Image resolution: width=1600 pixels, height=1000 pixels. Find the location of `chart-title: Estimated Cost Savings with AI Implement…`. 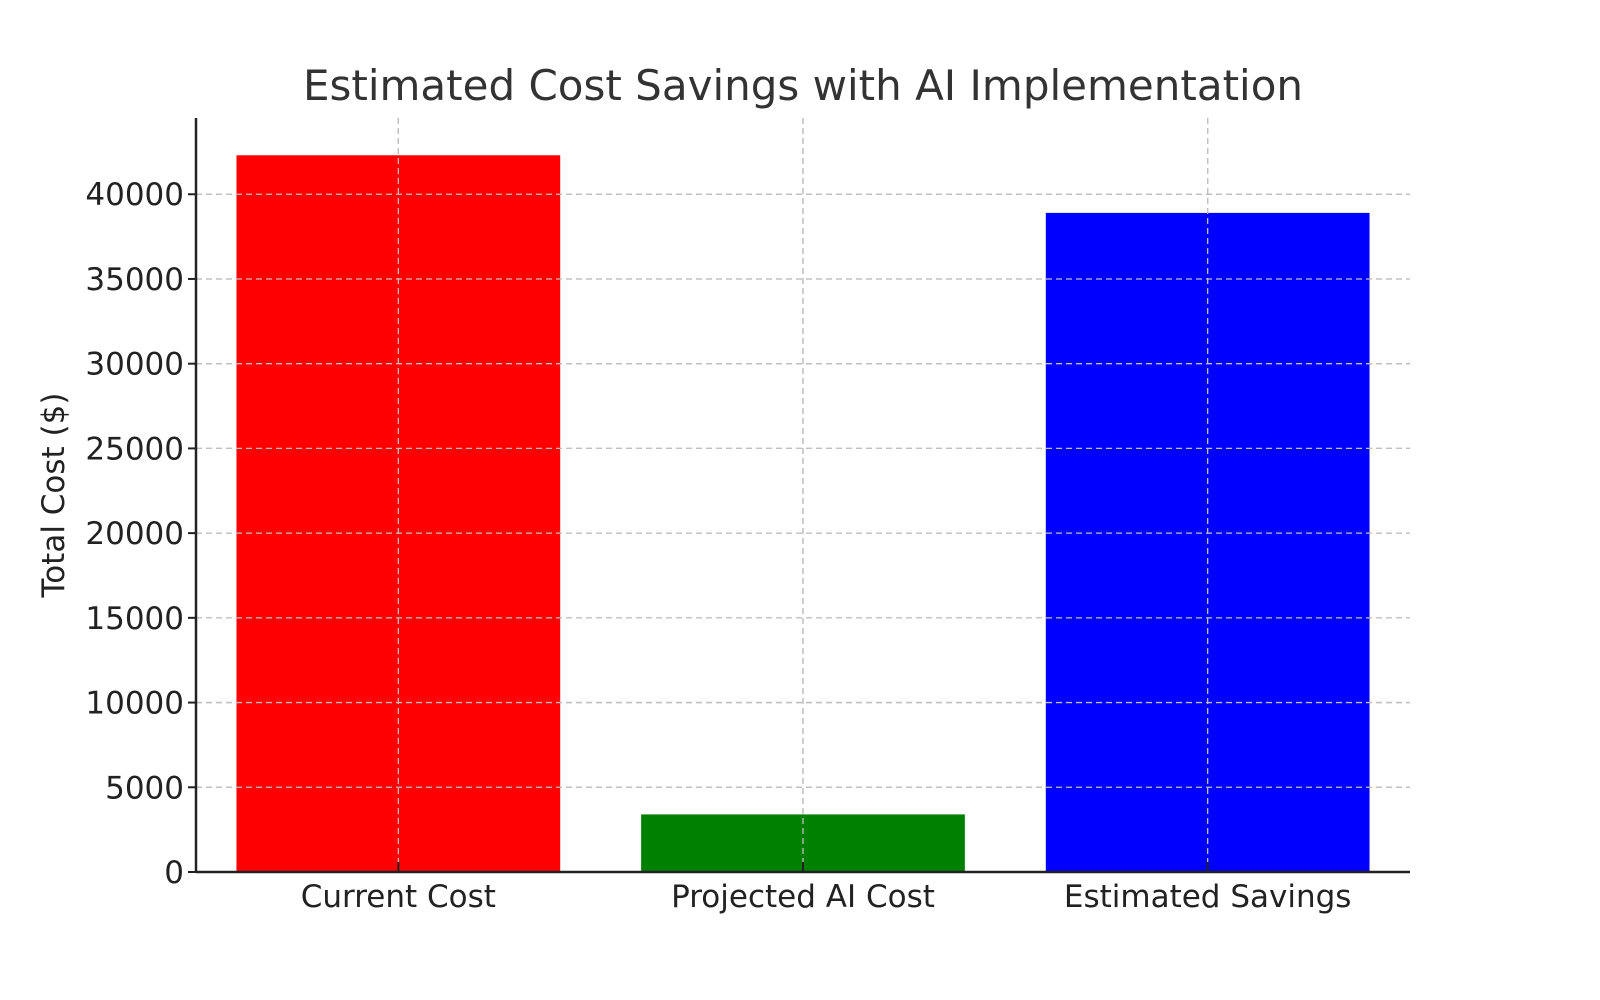

chart-title: Estimated Cost Savings with AI Implement… is located at coordinates (803, 85).